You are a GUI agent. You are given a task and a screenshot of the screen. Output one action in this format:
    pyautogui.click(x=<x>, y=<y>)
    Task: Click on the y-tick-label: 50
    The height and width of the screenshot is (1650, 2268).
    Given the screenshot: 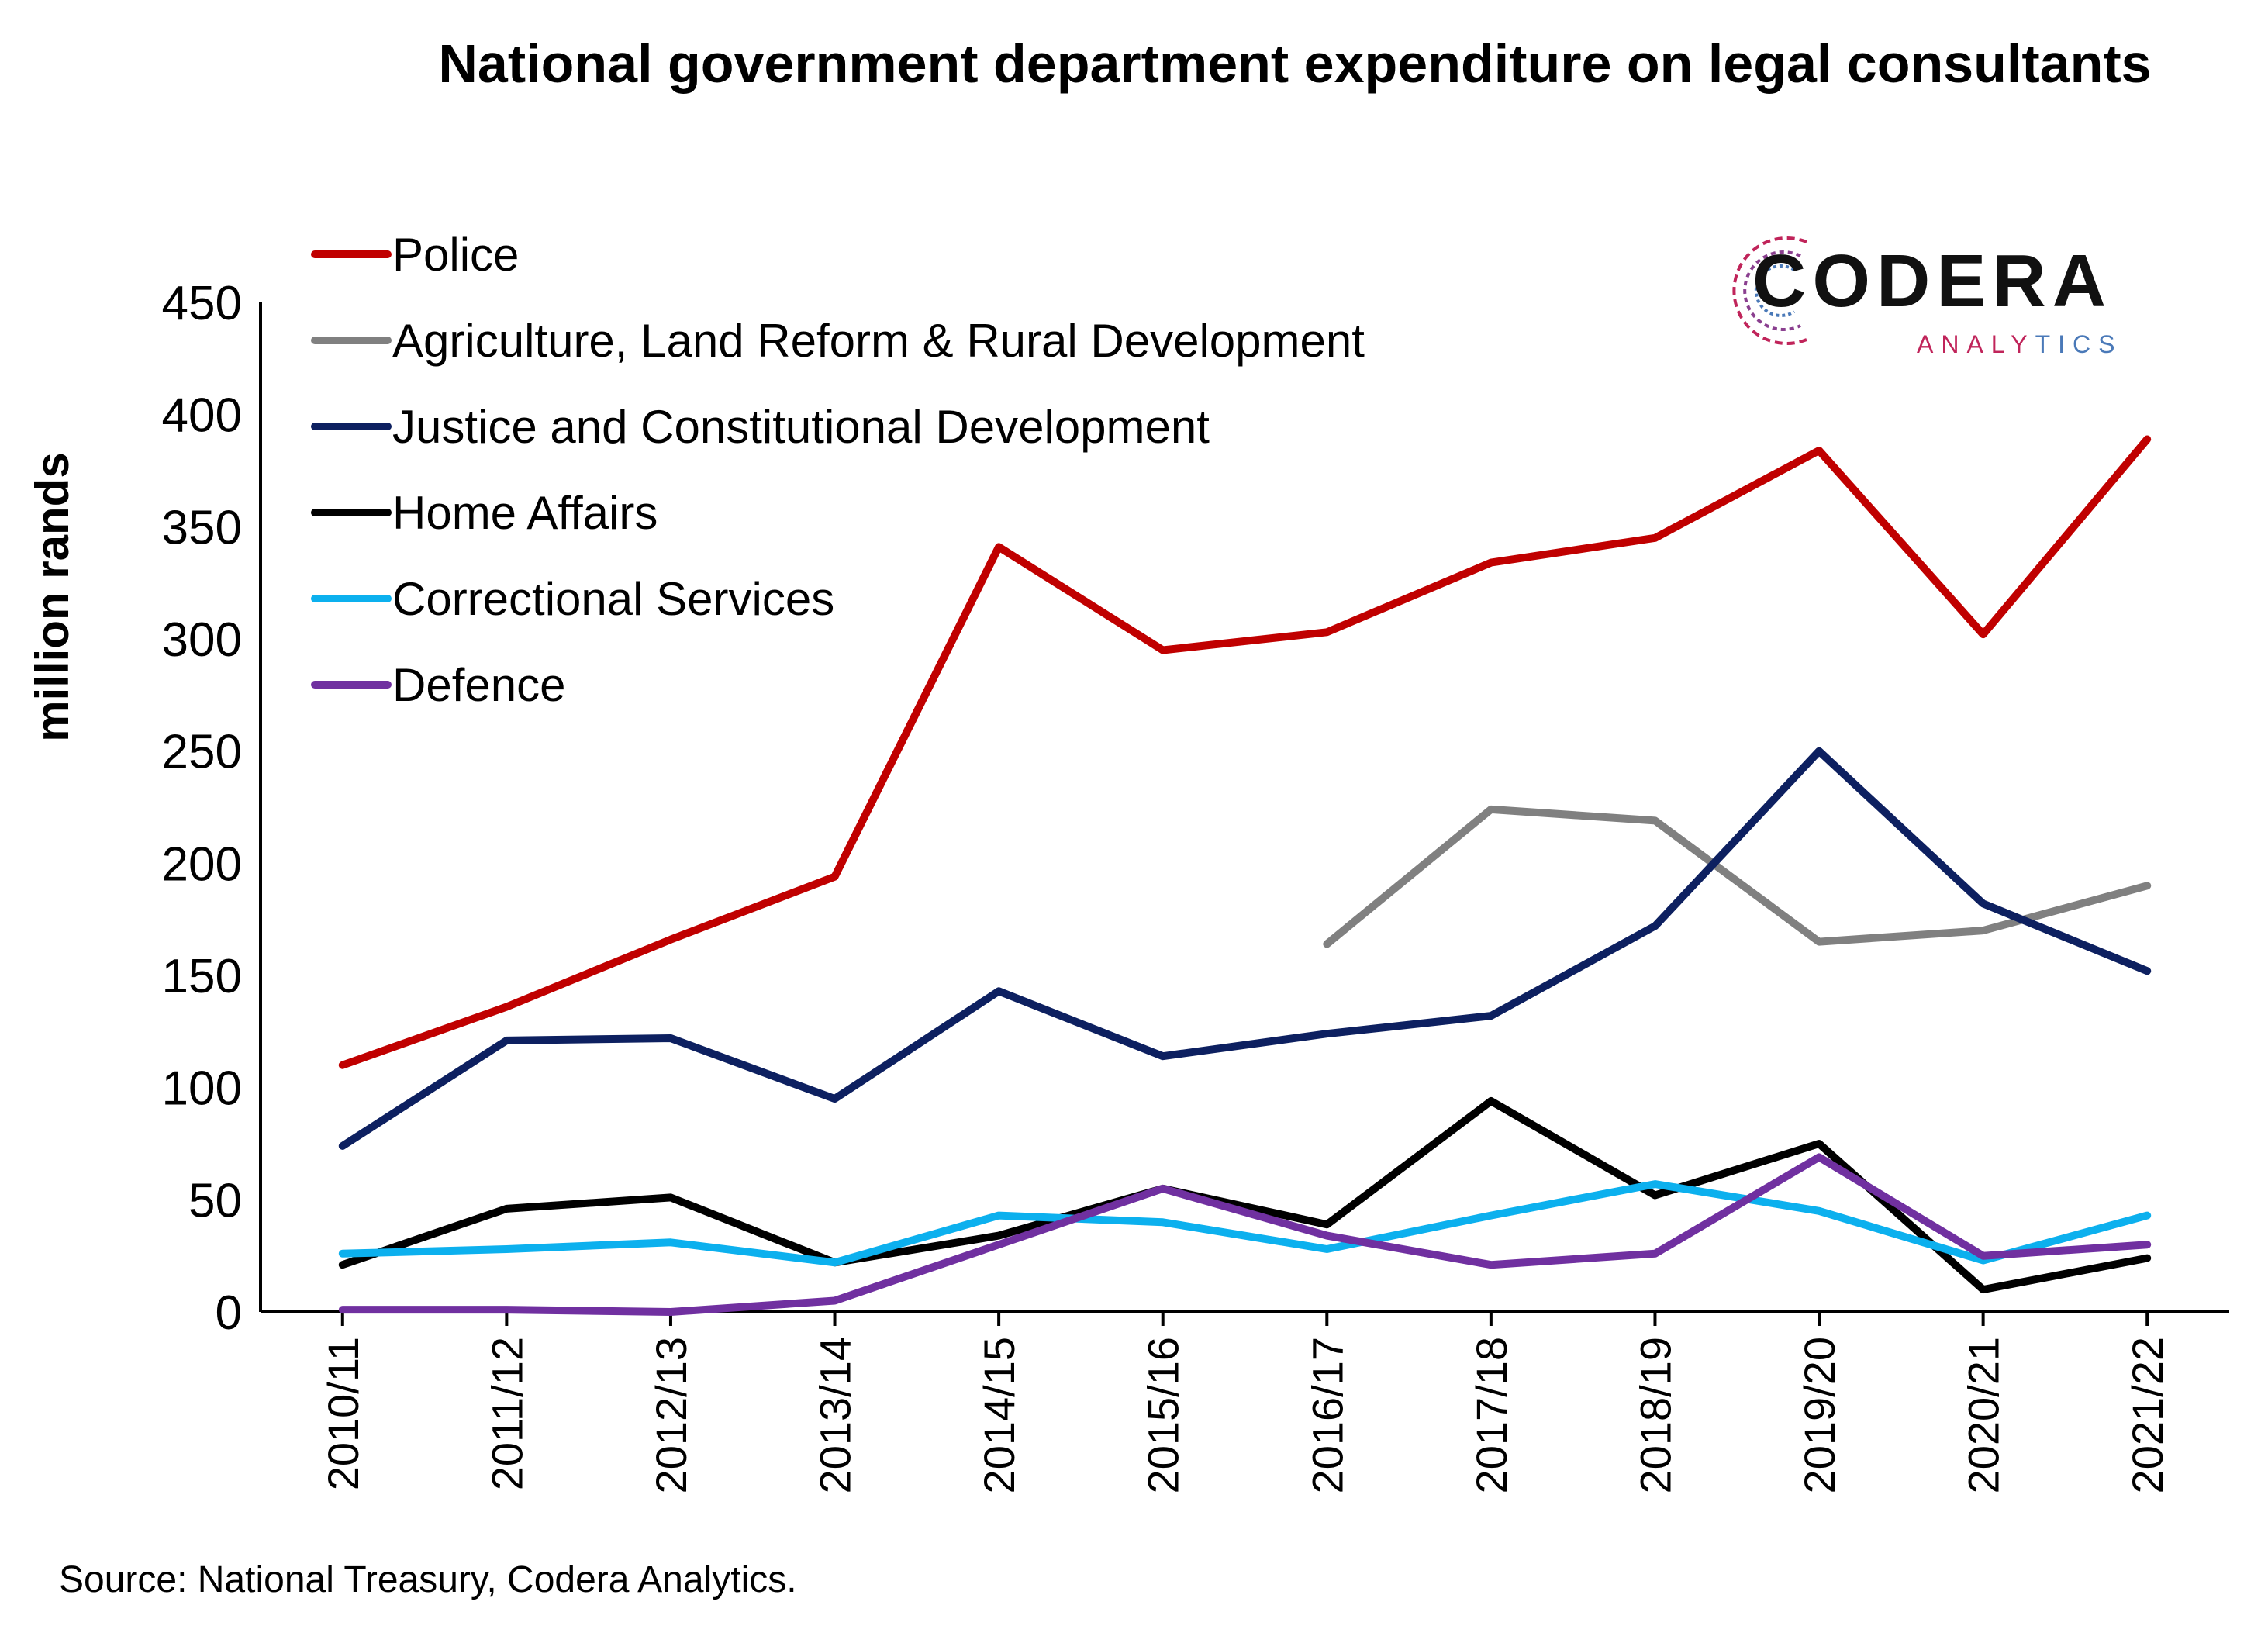 What is the action you would take?
    pyautogui.click(x=215, y=1201)
    